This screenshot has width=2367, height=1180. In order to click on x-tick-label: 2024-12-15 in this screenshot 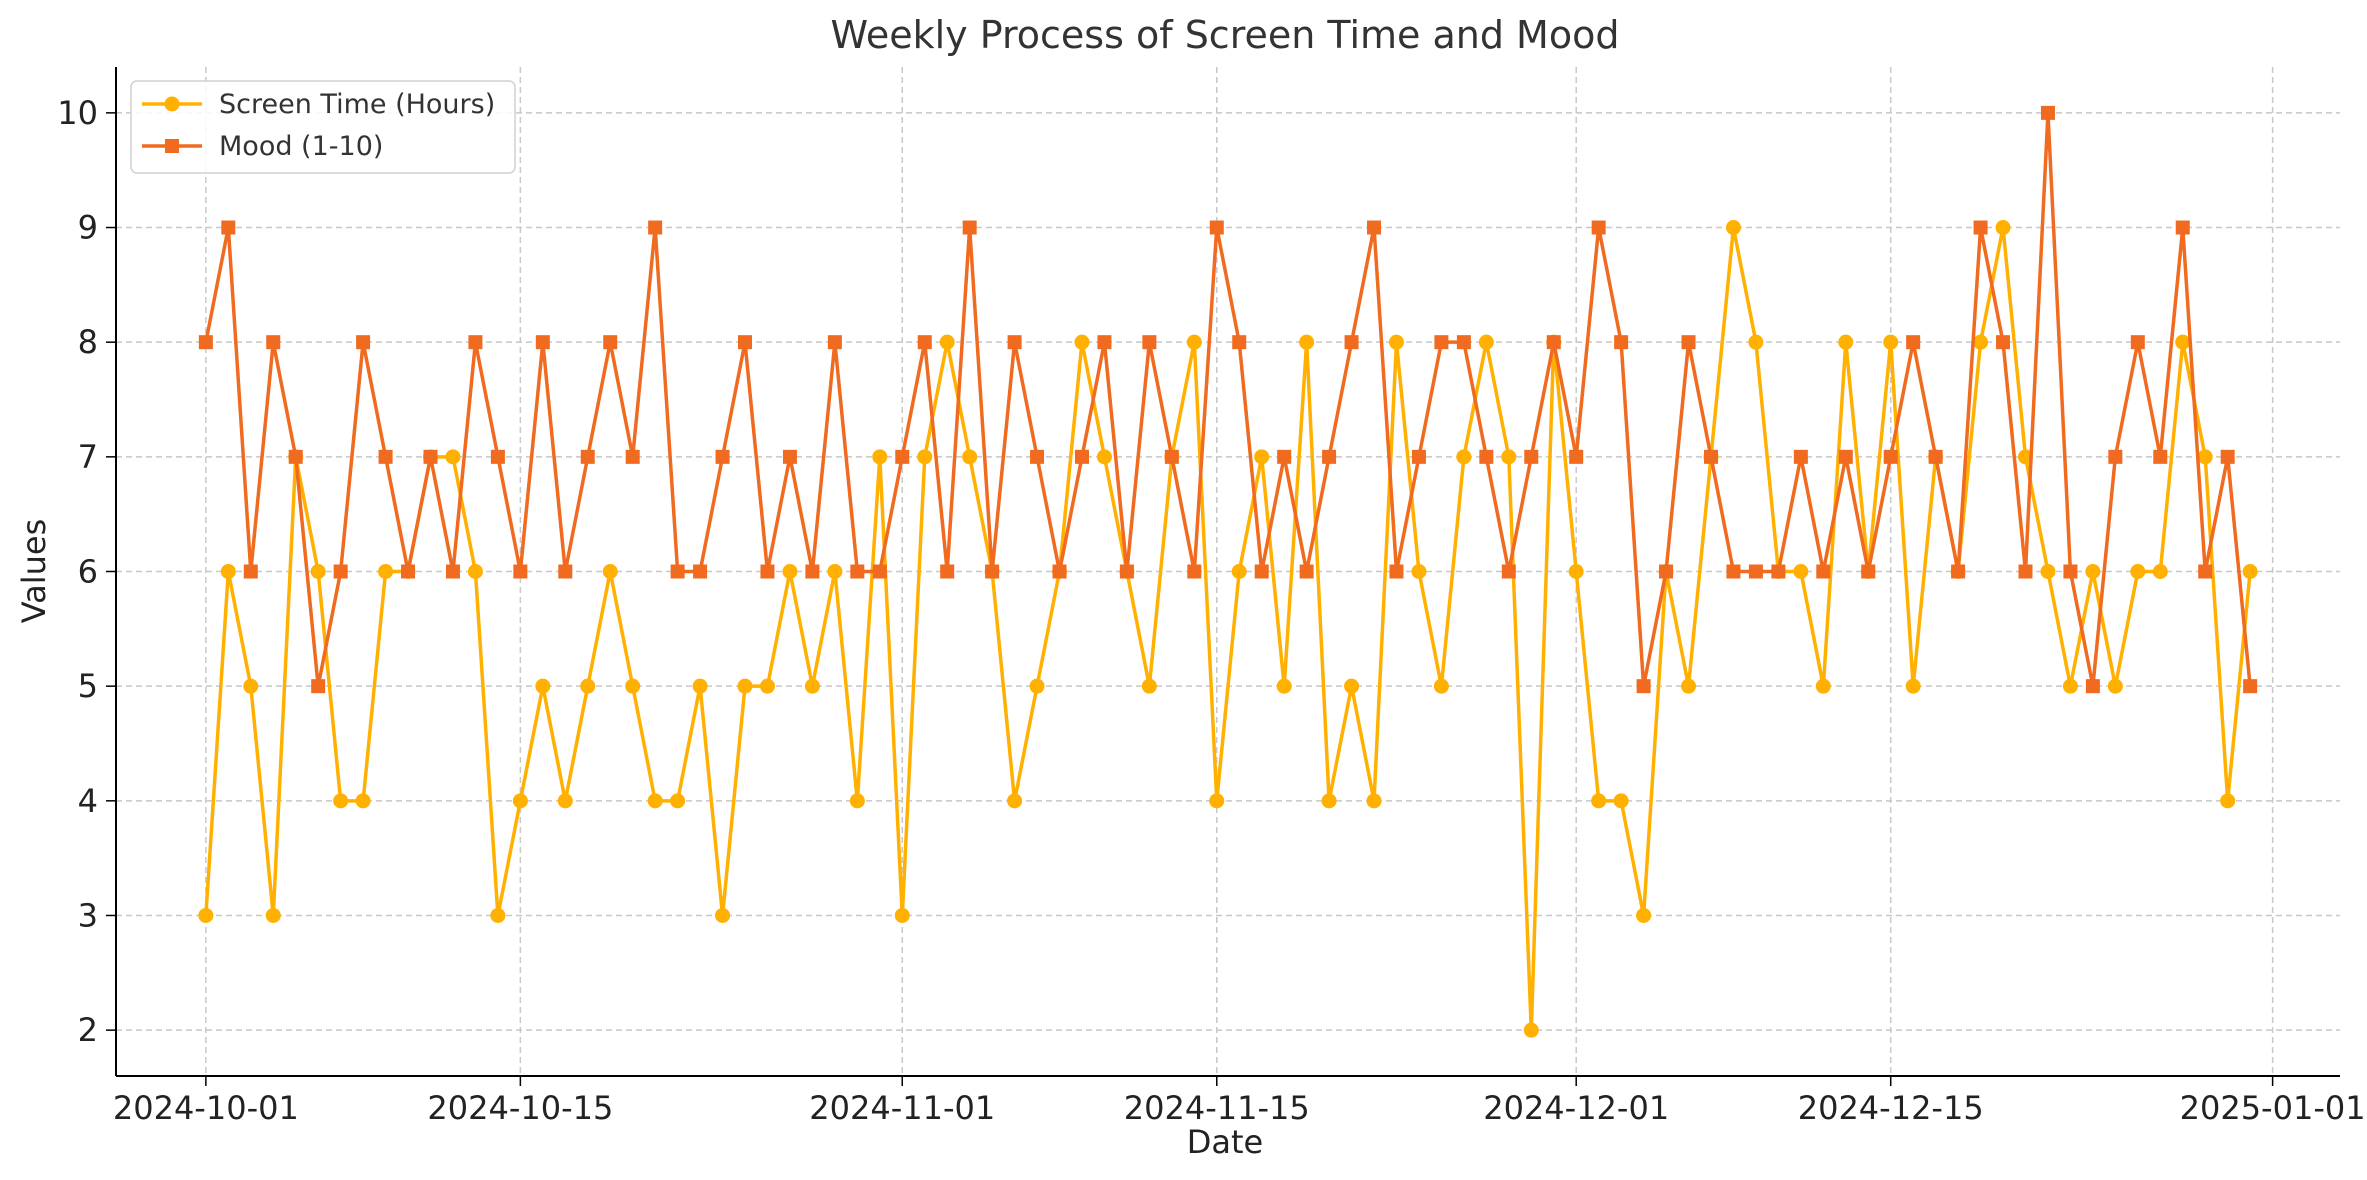, I will do `click(1891, 1108)`.